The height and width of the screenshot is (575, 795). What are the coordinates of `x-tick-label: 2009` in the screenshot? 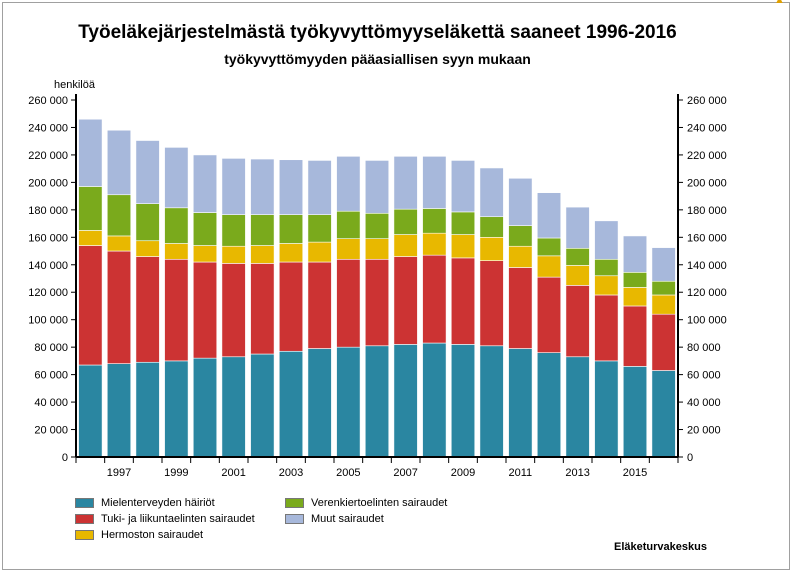 It's located at (463, 473).